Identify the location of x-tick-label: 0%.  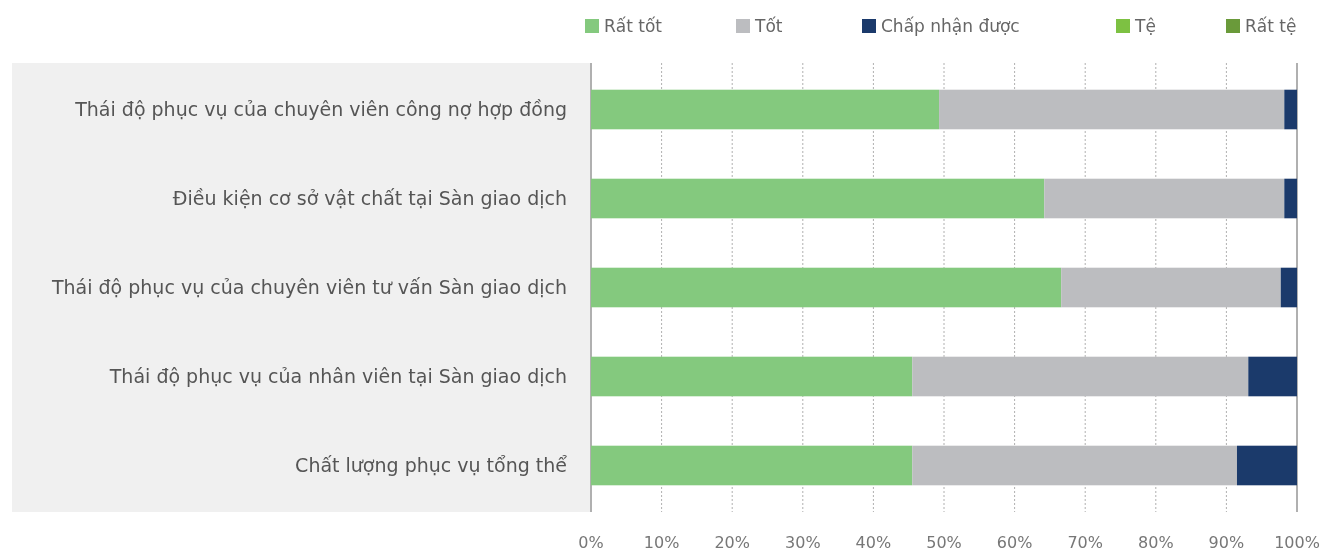
(591, 542).